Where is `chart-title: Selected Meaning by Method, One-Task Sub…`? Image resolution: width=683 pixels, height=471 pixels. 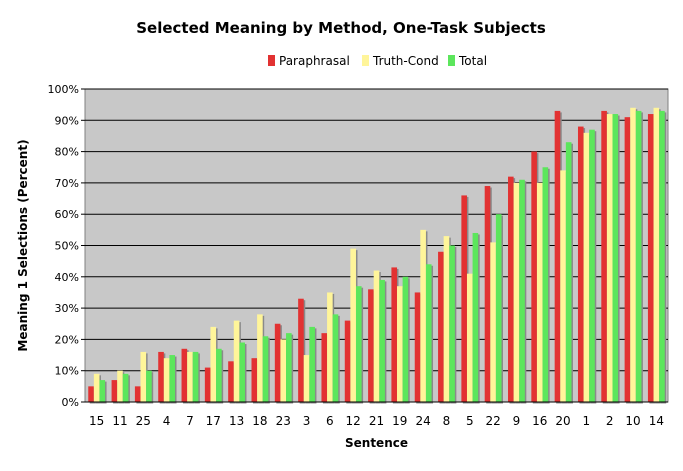 chart-title: Selected Meaning by Method, One-Task Sub… is located at coordinates (341, 28).